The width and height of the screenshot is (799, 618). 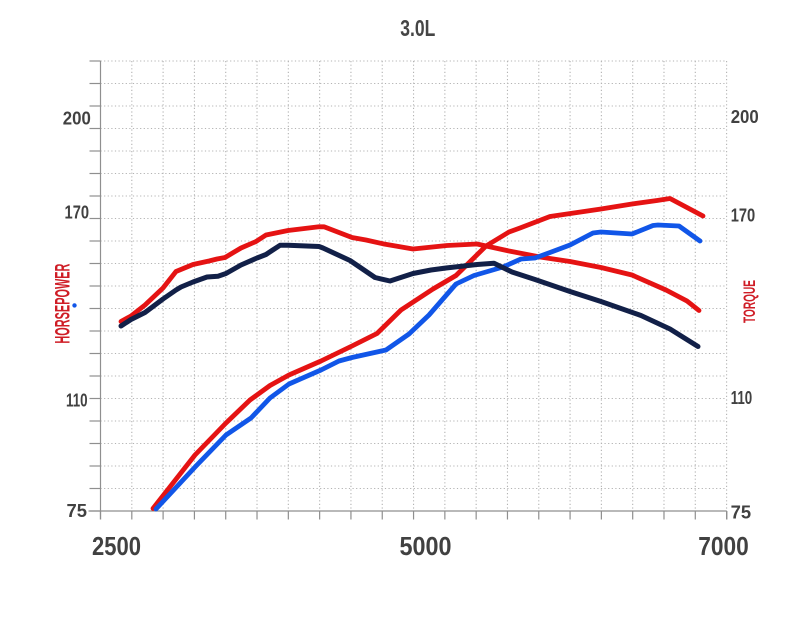 What do you see at coordinates (417, 28) in the screenshot?
I see `svg-text: 3.0L` at bounding box center [417, 28].